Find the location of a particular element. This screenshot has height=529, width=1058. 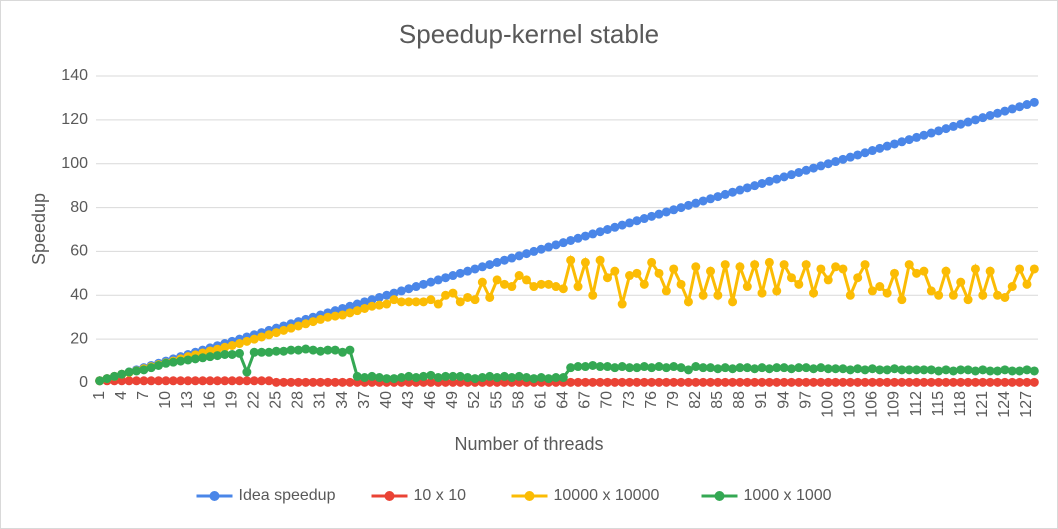

legend-label: 1000 x 1000 is located at coordinates (788, 495).